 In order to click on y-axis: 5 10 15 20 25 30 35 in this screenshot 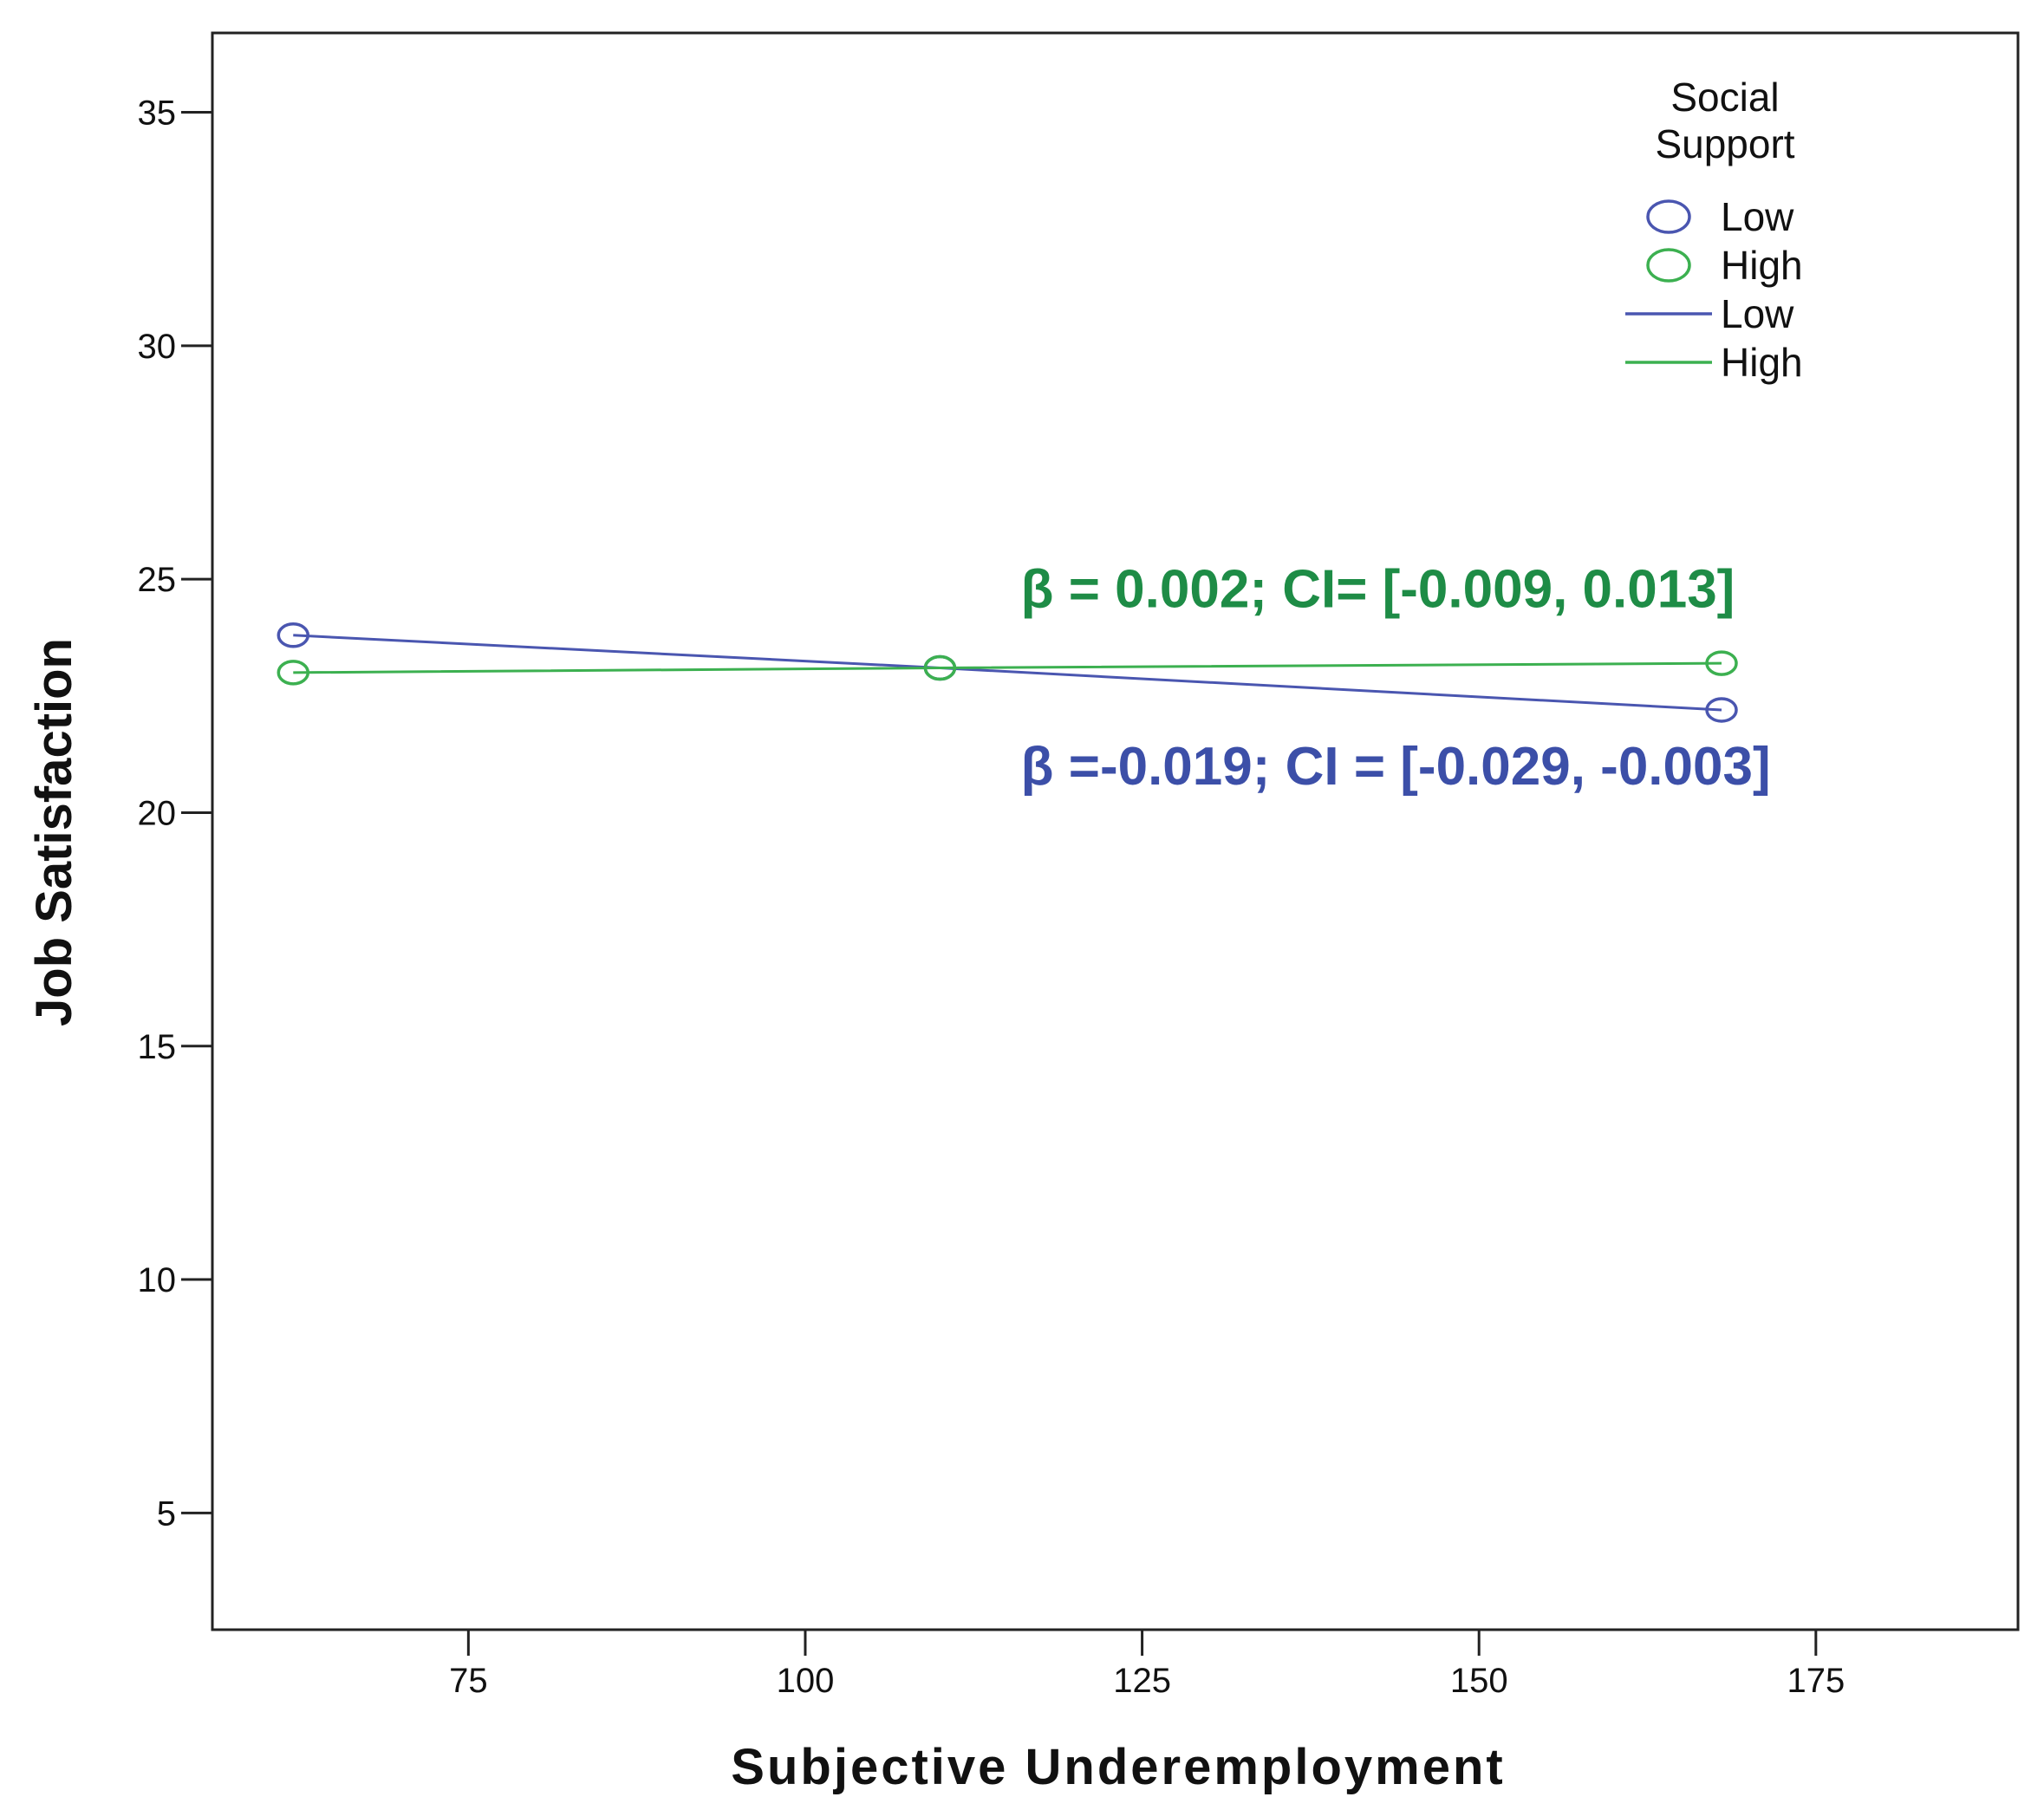, I will do `click(175, 813)`.